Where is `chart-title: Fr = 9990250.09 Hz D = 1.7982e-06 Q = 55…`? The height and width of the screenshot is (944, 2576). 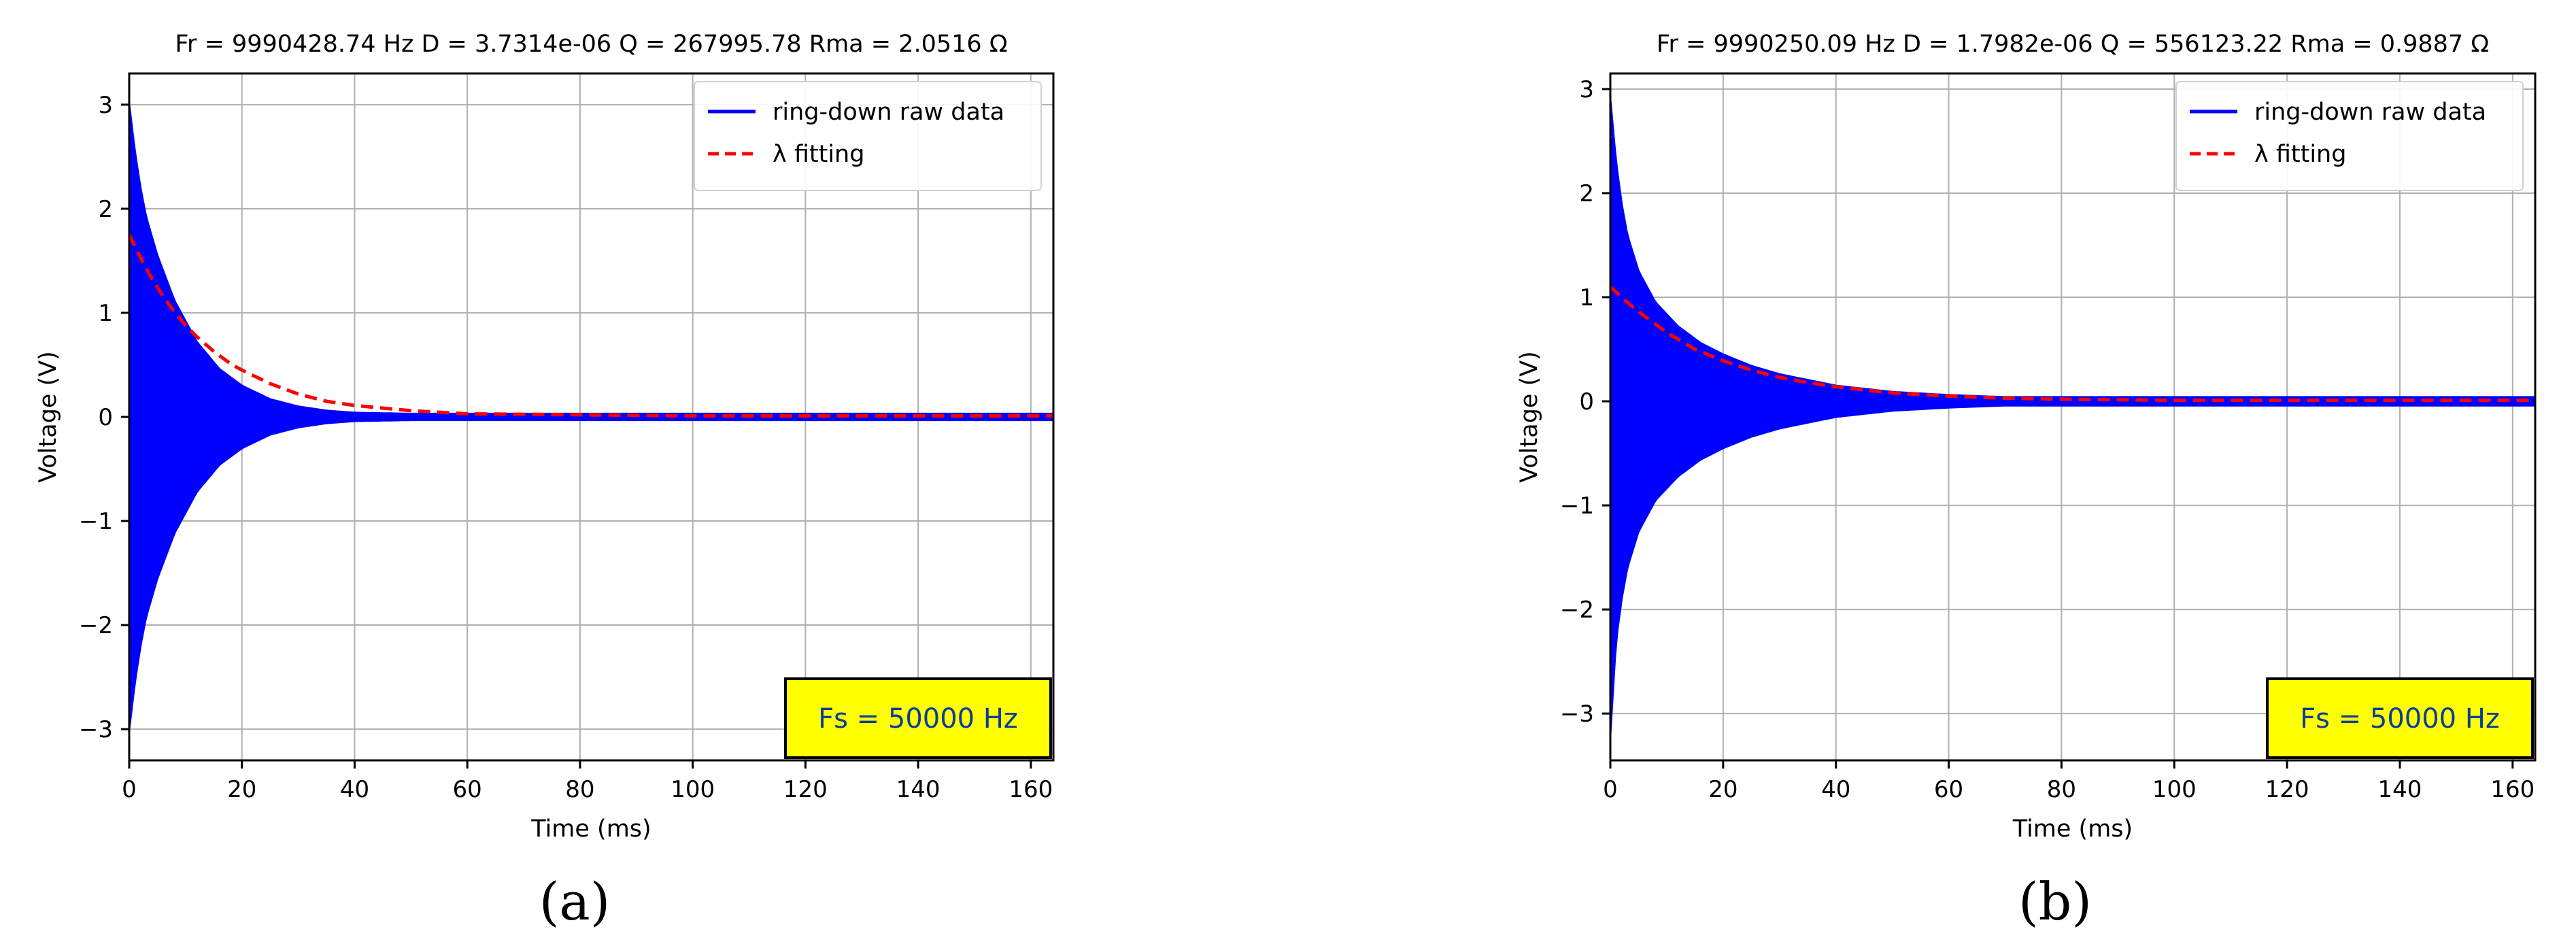
chart-title: Fr = 9990250.09 Hz D = 1.7982e-06 Q = 55… is located at coordinates (2073, 45).